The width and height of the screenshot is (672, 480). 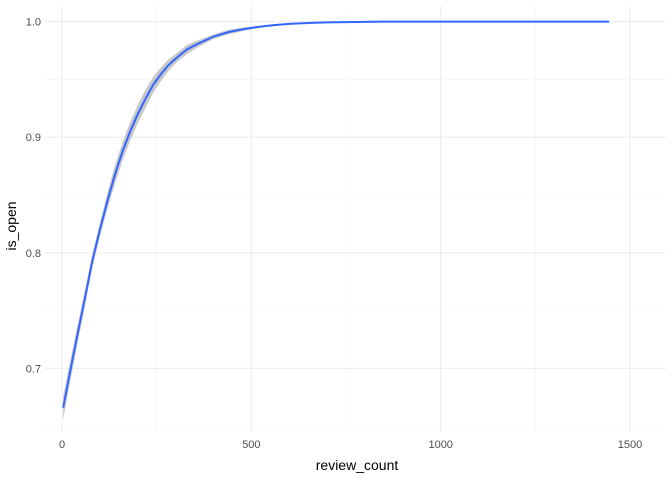 What do you see at coordinates (630, 445) in the screenshot?
I see `x-tick-label: 1500` at bounding box center [630, 445].